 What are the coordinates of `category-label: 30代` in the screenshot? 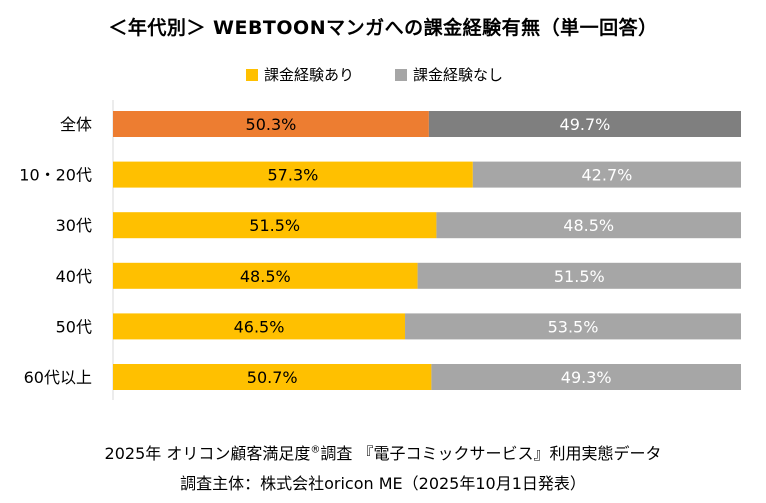 It's located at (74, 225).